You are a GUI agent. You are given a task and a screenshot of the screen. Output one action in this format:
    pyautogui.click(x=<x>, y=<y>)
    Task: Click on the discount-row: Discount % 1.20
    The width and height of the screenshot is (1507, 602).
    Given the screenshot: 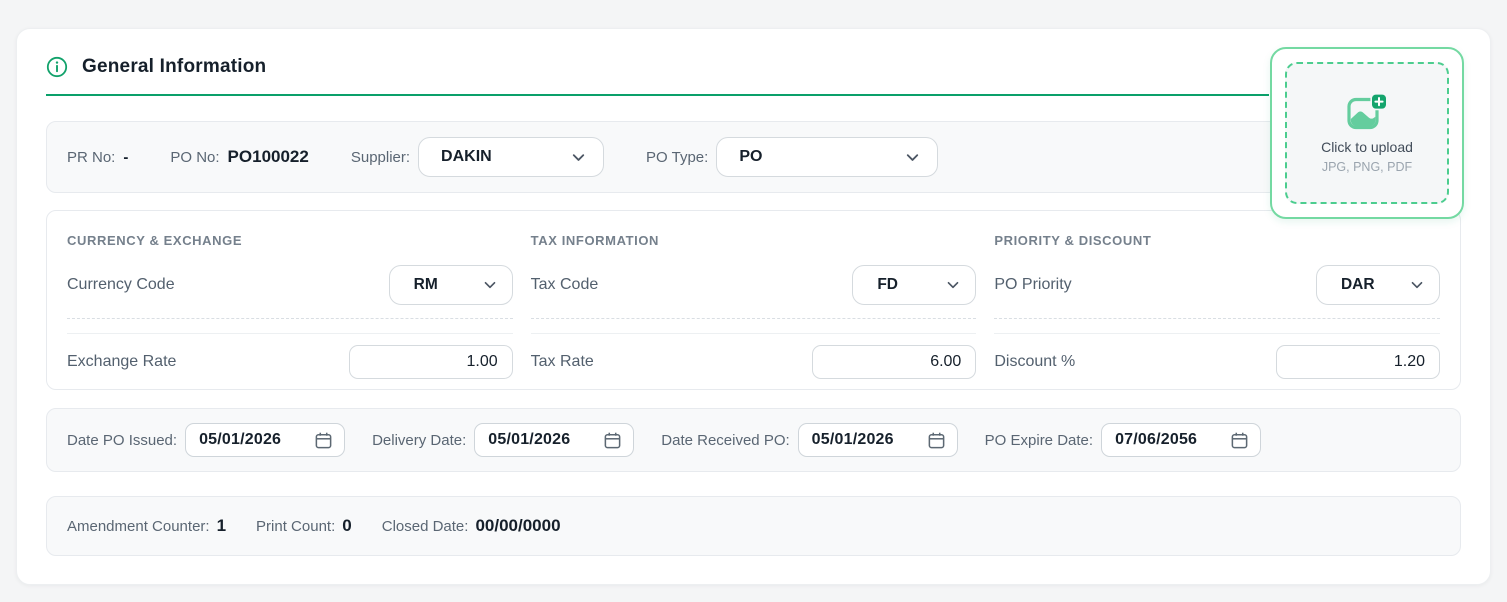 What is the action you would take?
    pyautogui.click(x=1217, y=362)
    